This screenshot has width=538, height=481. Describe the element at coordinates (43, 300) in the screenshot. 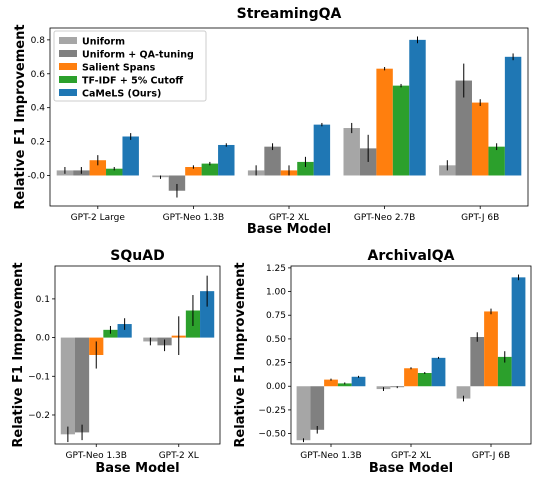

I see `y-tick-label: 0.1` at that location.